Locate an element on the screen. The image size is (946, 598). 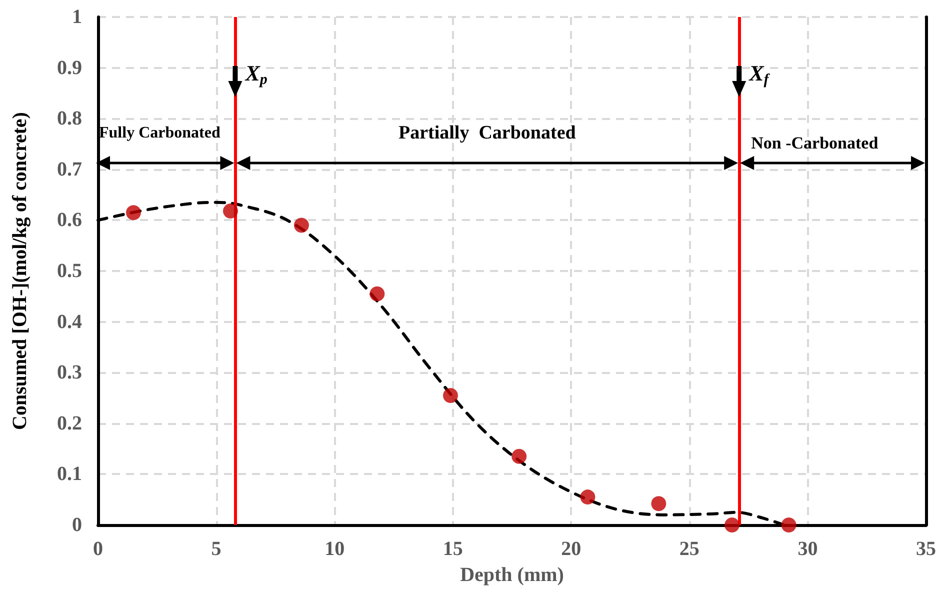
y-tick-label: 0.5 is located at coordinates (69, 271).